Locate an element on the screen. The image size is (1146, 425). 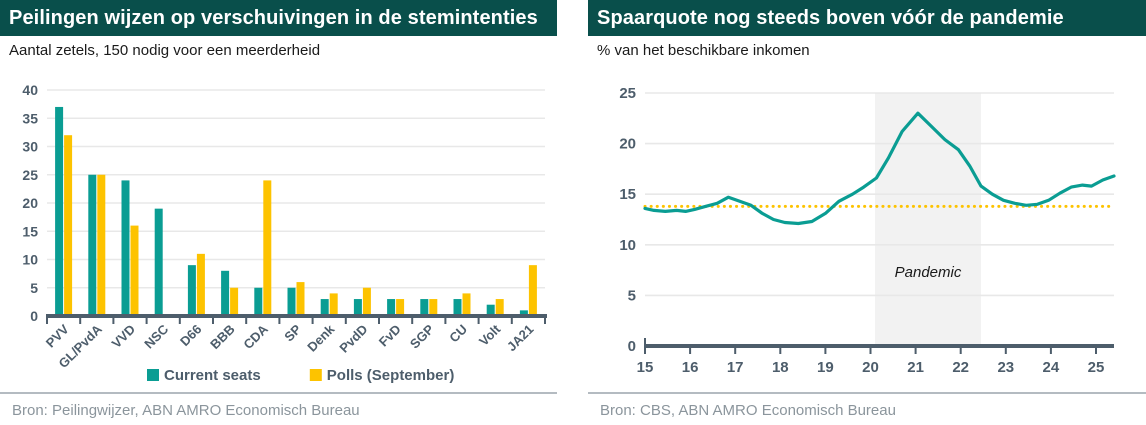
savings-rate-line is located at coordinates (879, 168).